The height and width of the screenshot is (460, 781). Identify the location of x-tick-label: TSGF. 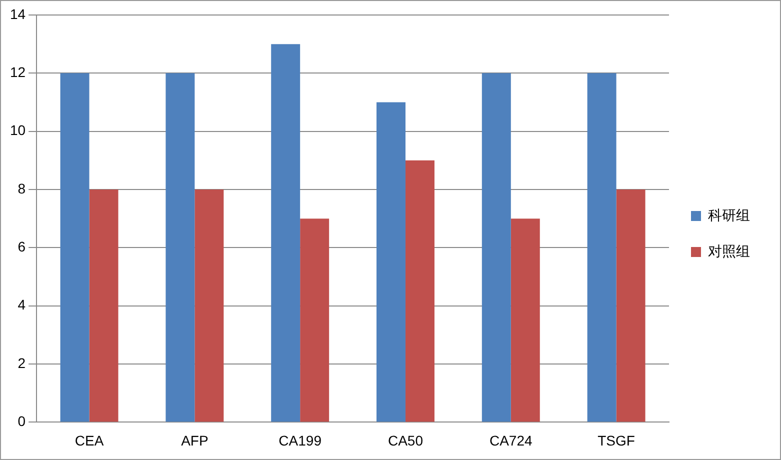
(616, 440).